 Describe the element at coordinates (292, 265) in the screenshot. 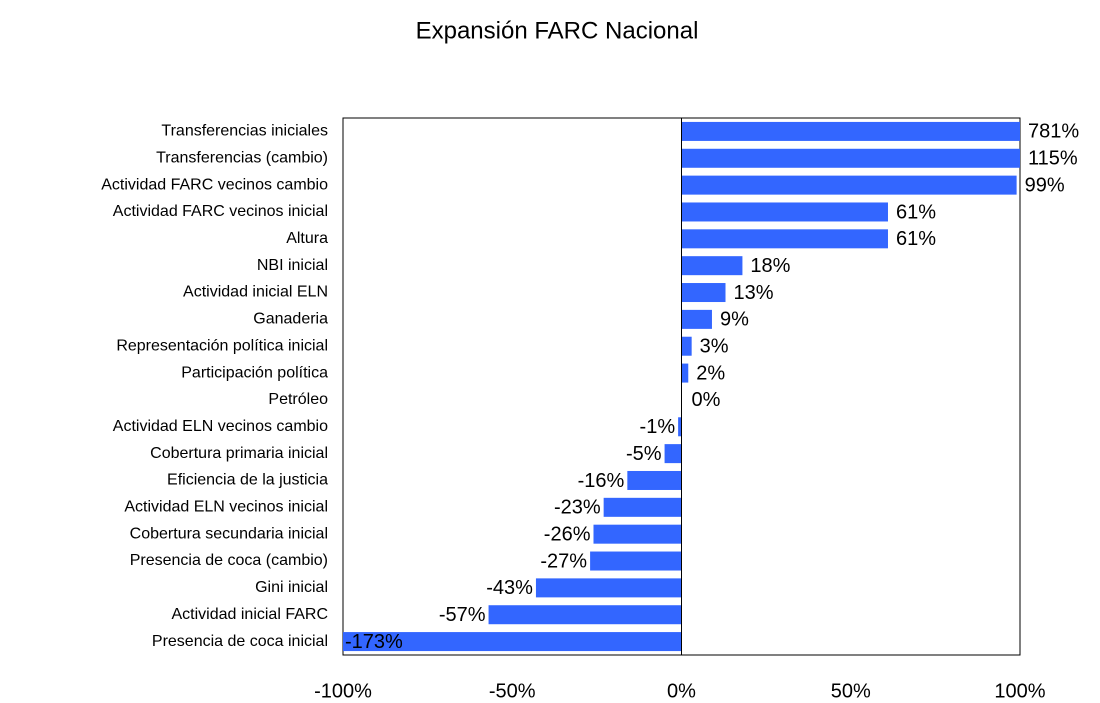

I see `y-tick-label: NBI inicial` at that location.